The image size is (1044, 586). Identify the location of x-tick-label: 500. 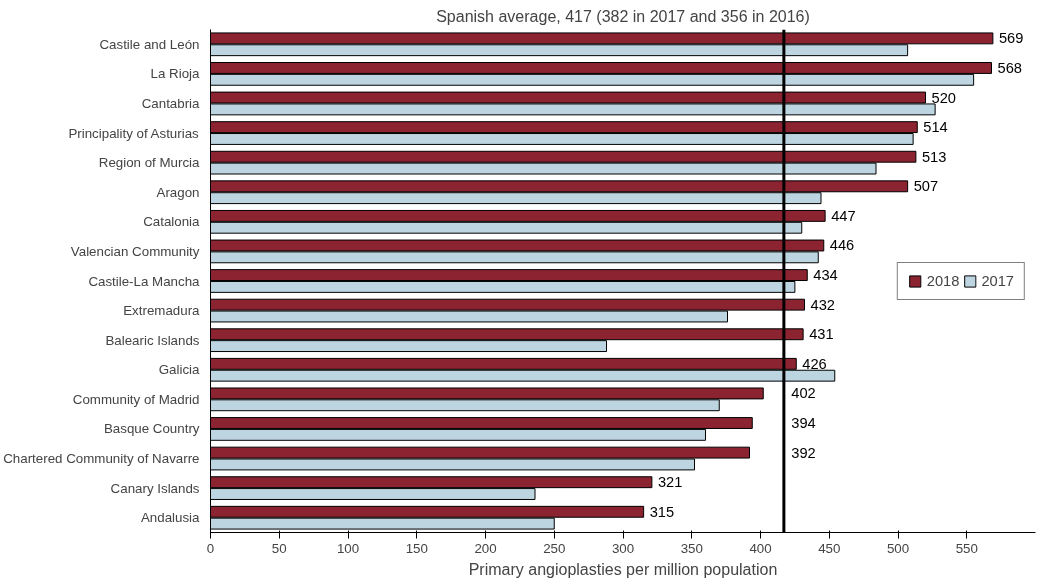
(898, 548).